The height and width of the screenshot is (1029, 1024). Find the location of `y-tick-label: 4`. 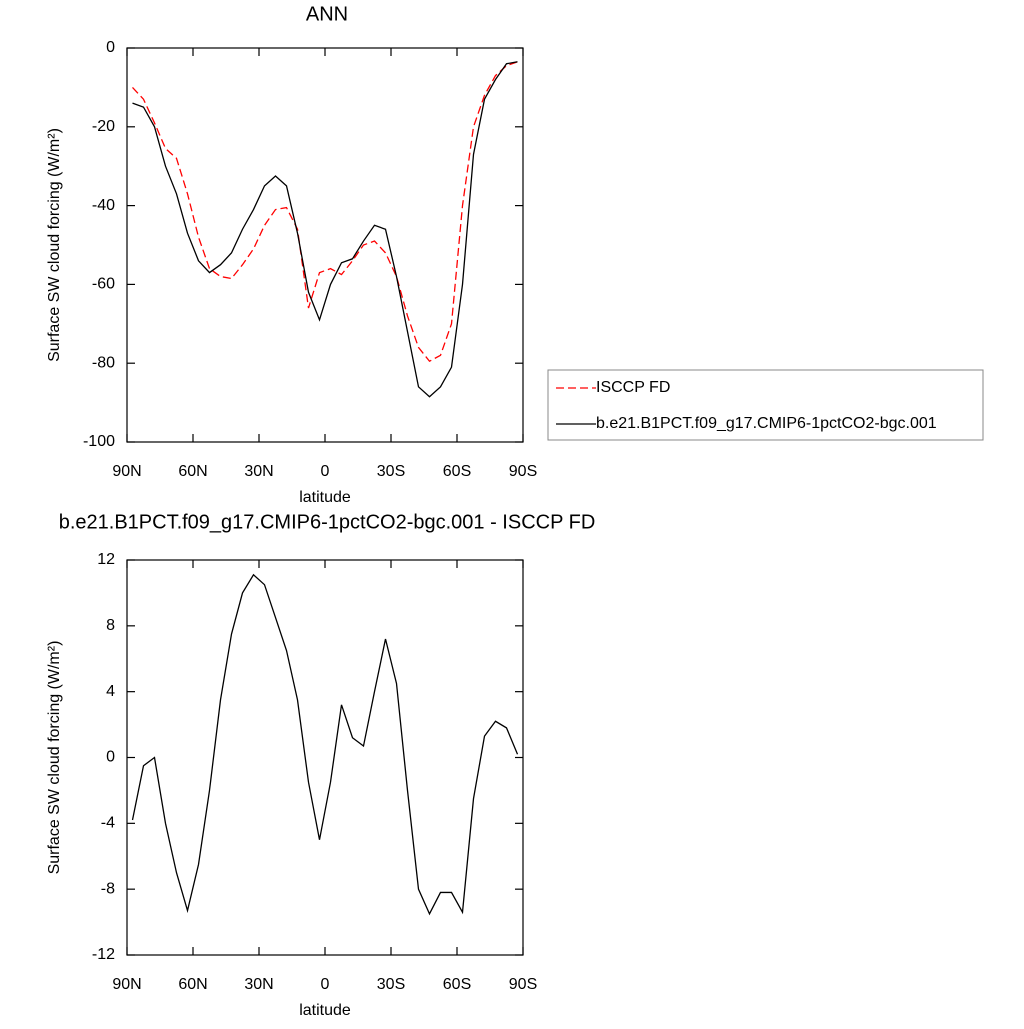

y-tick-label: 4 is located at coordinates (110, 691).